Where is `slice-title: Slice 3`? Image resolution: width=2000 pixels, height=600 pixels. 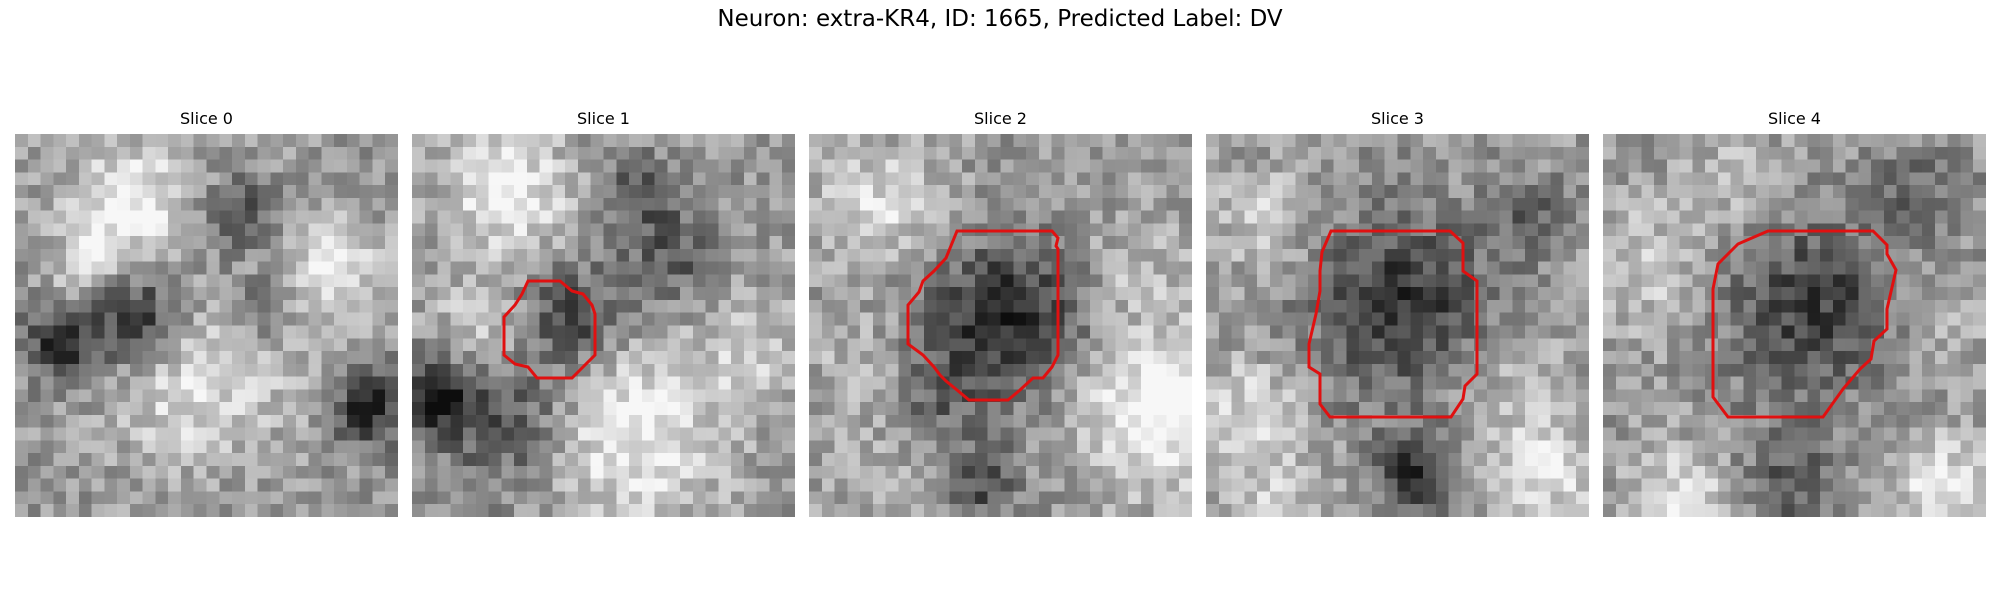 slice-title: Slice 3 is located at coordinates (1397, 118).